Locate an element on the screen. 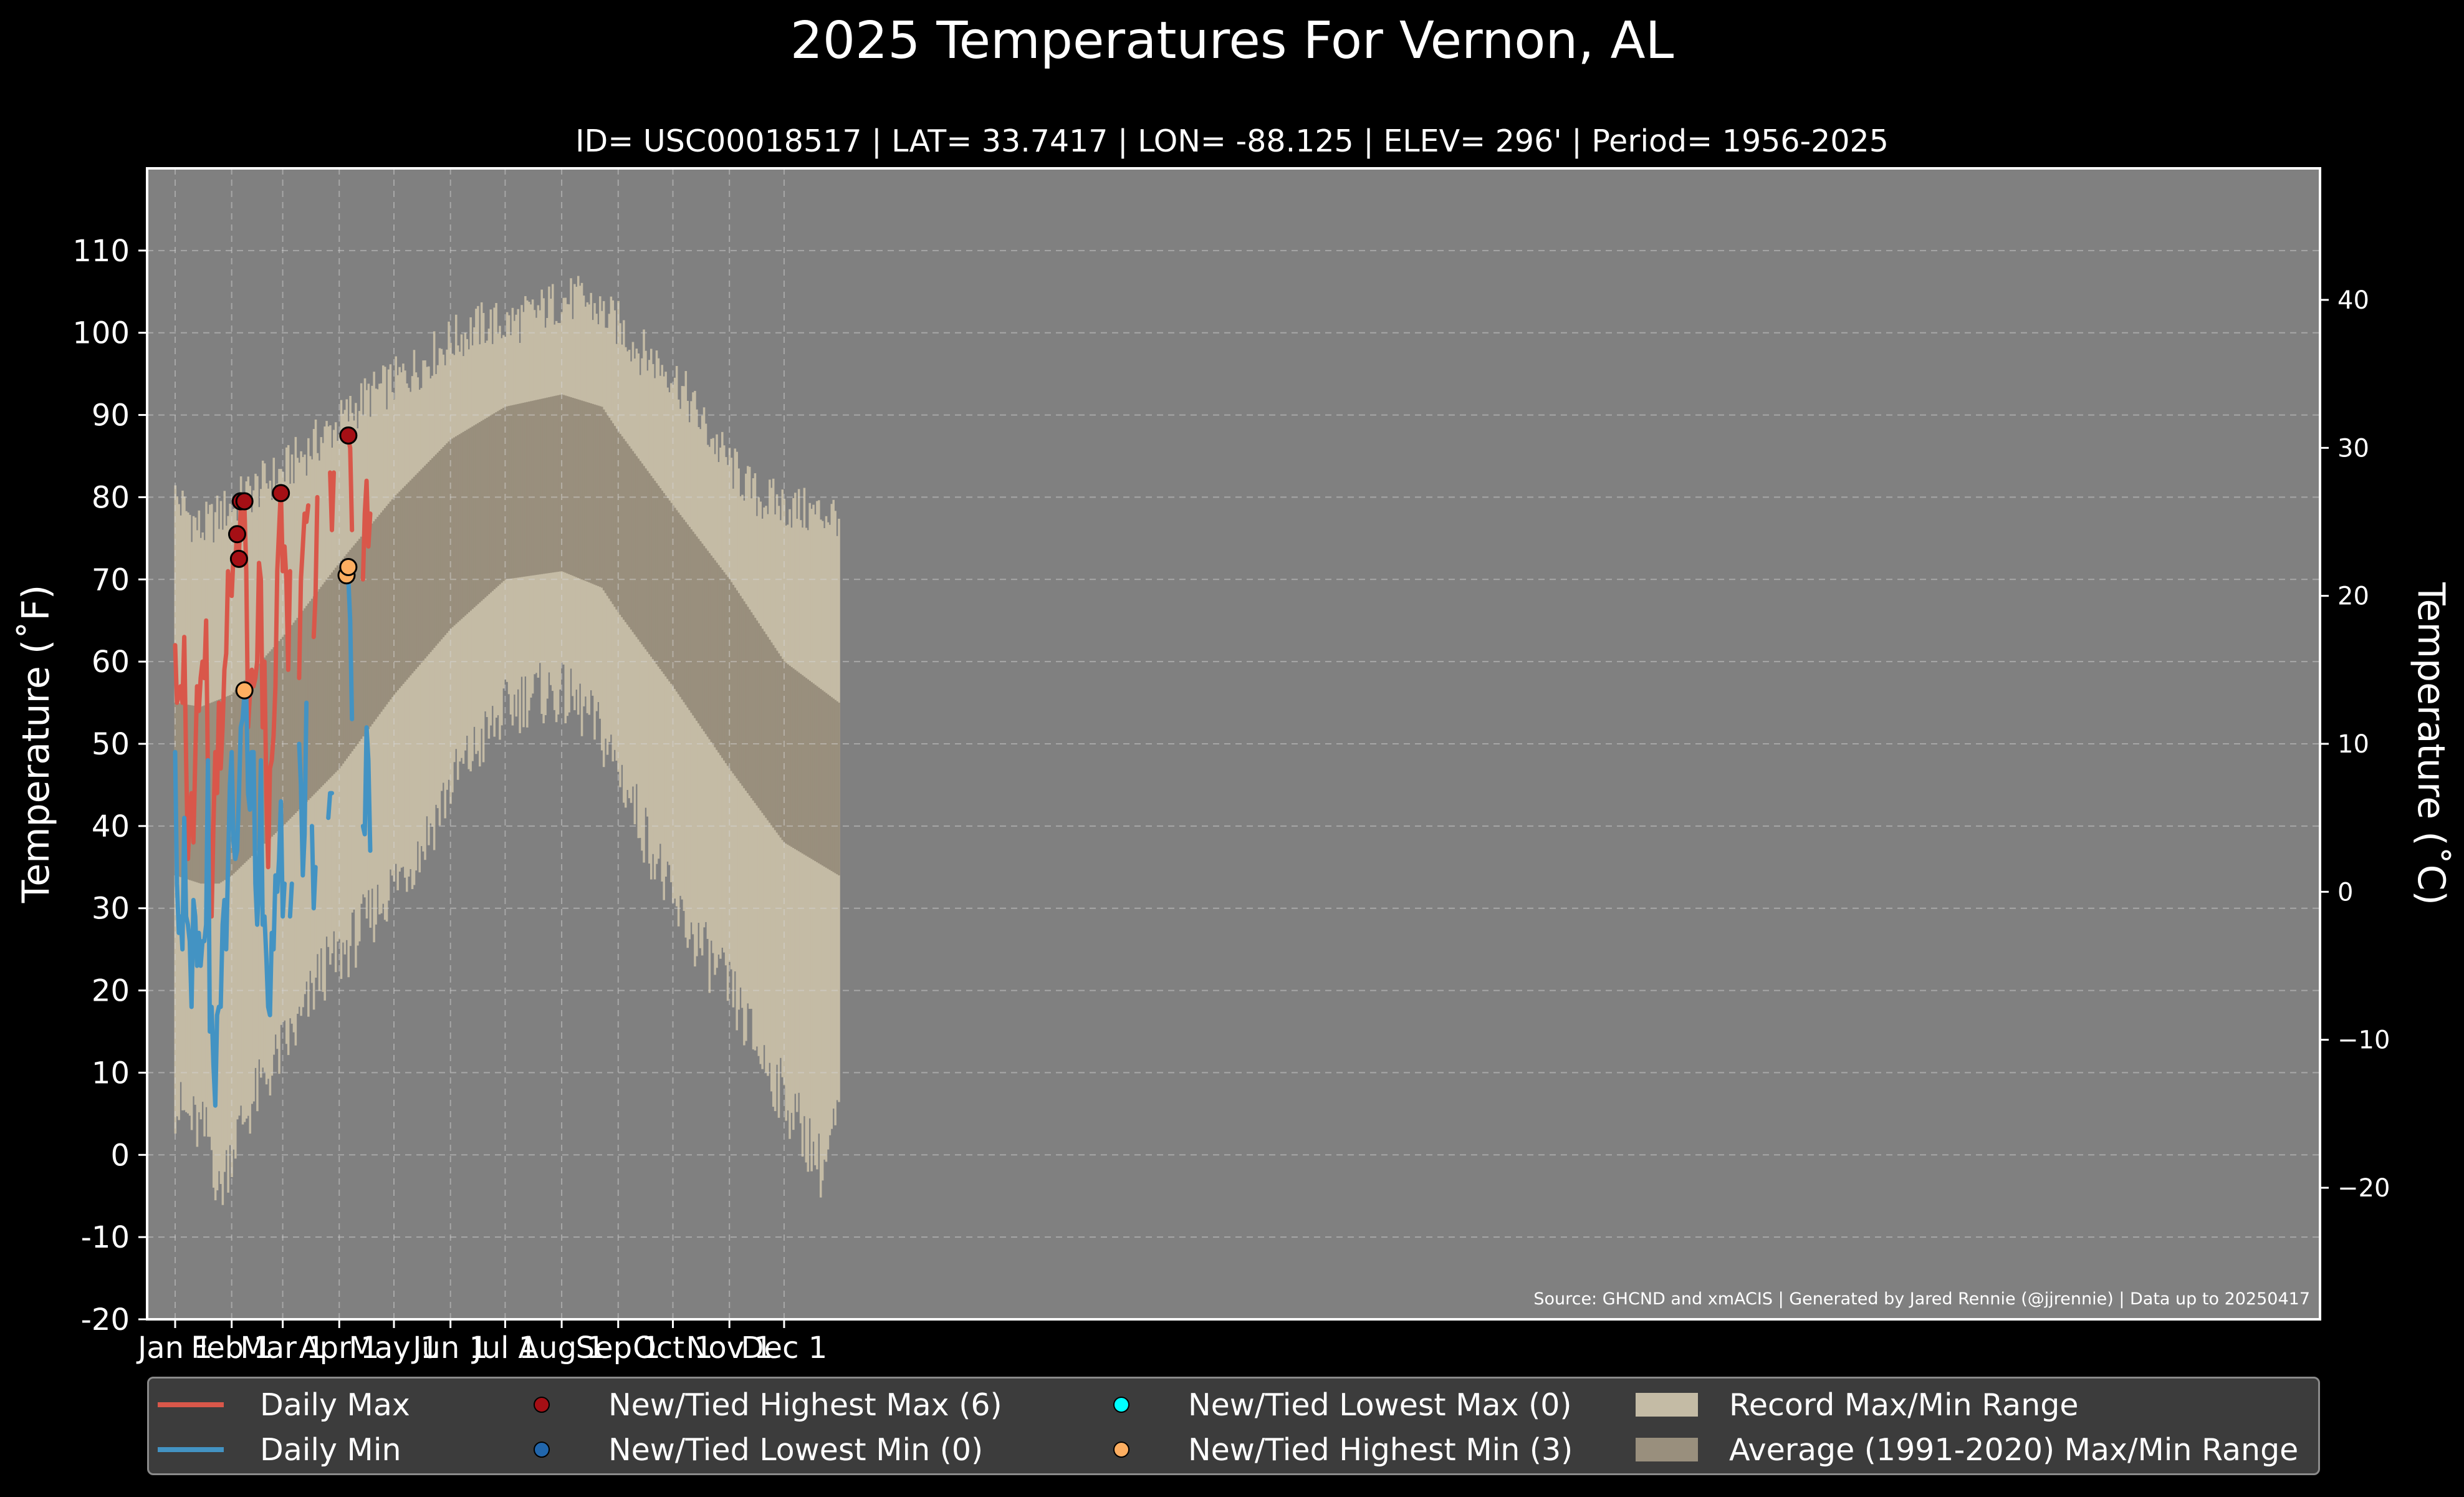 This screenshot has height=1497, width=2464. daily-max-line is located at coordinates (366, 530).